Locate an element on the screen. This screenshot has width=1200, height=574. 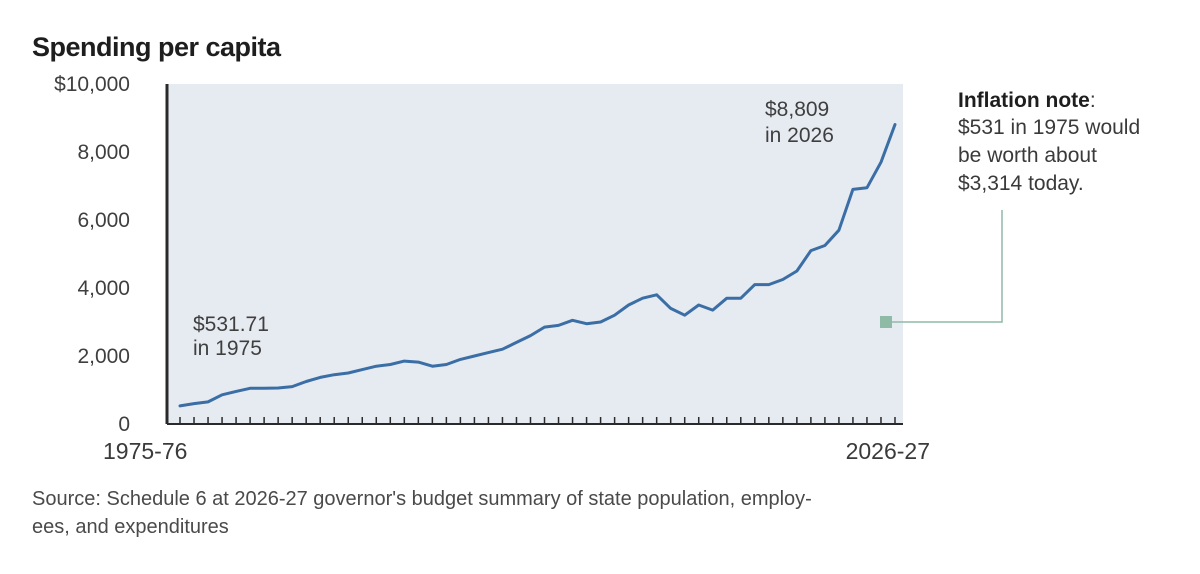
chart-title: Spending per capita is located at coordinates (157, 47).